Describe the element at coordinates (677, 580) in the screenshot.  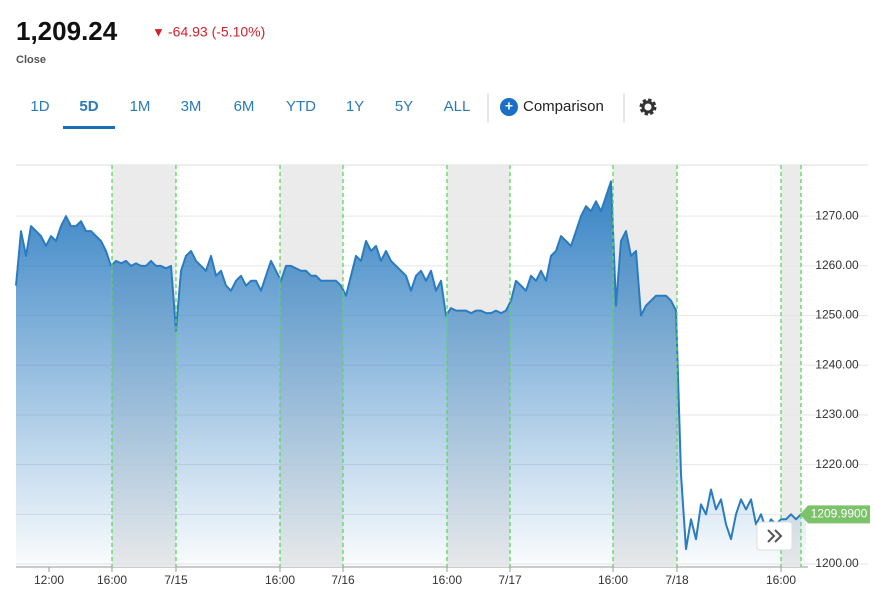
I see `x-tick-label: 7/18` at that location.